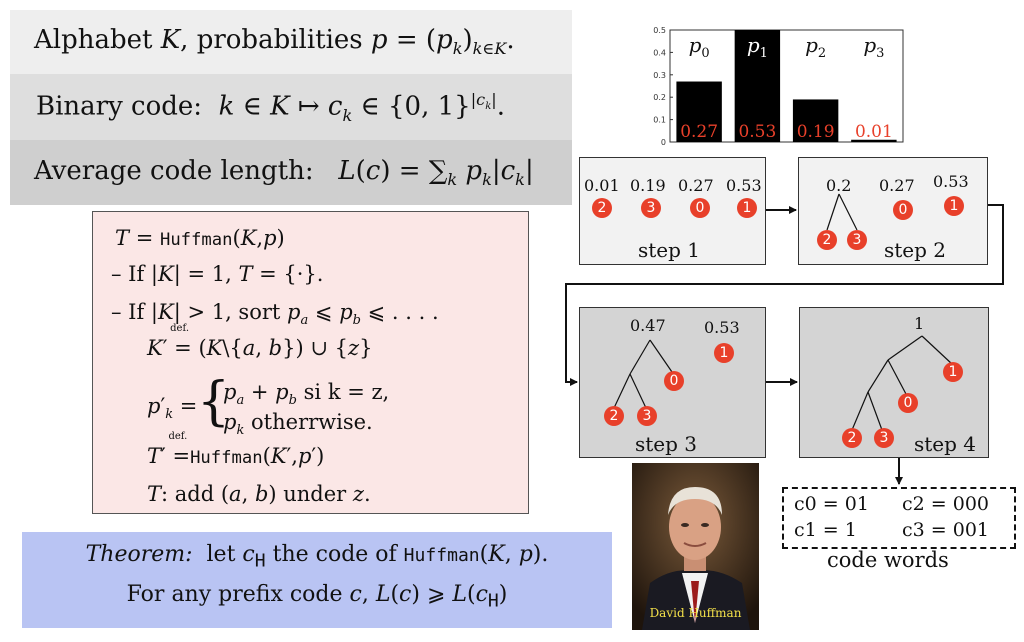 This screenshot has width=1024, height=642. I want to click on step3-prob-1: 0.53, so click(722, 327).